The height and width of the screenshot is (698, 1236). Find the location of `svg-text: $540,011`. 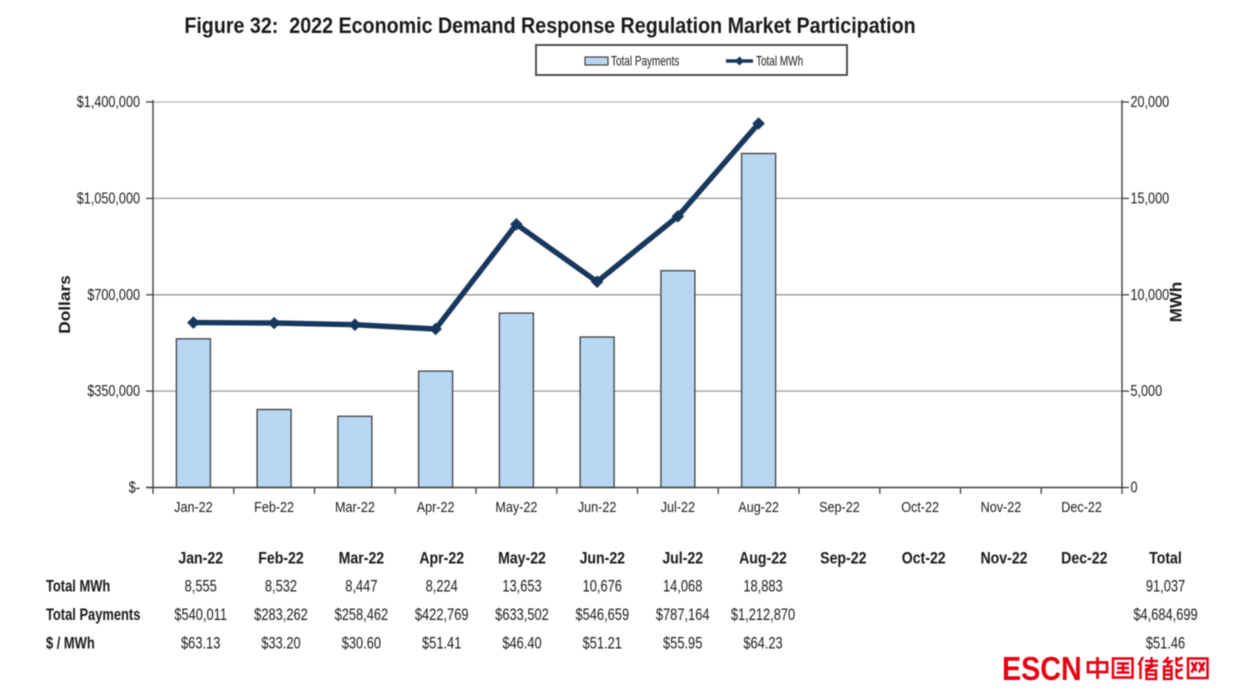

svg-text: $540,011 is located at coordinates (200, 616).